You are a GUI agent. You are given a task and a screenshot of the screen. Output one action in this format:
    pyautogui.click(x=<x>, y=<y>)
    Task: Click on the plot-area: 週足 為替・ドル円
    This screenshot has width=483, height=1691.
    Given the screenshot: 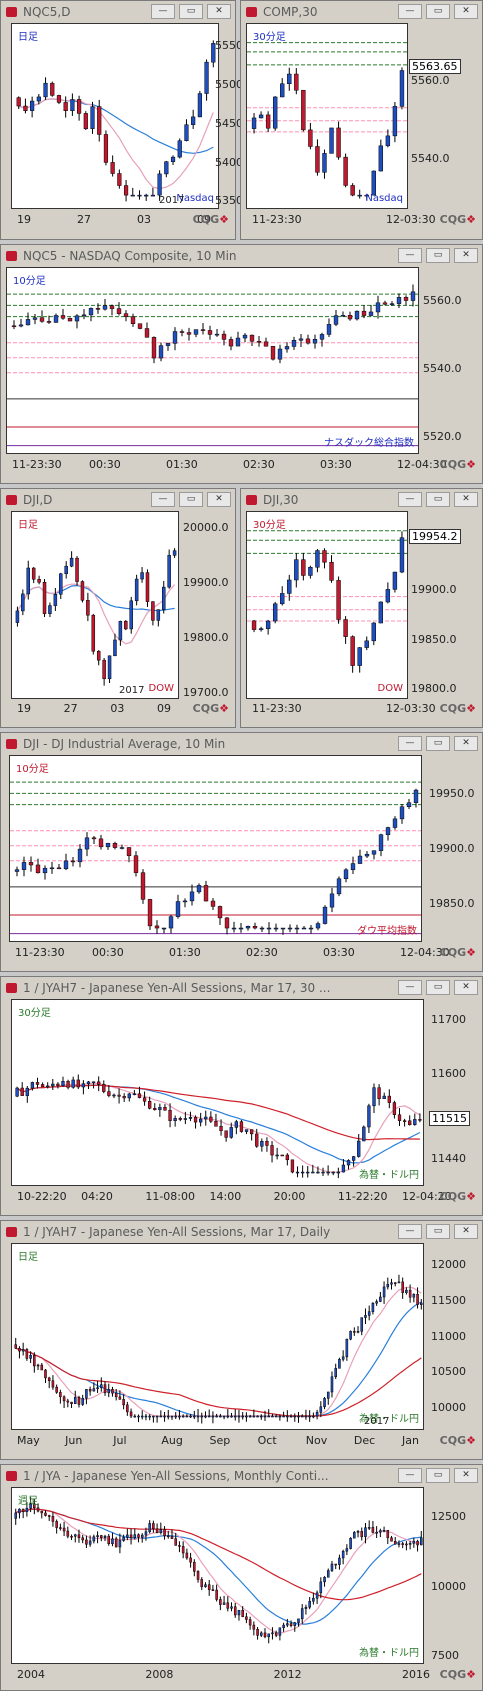 What is the action you would take?
    pyautogui.click(x=217, y=1575)
    